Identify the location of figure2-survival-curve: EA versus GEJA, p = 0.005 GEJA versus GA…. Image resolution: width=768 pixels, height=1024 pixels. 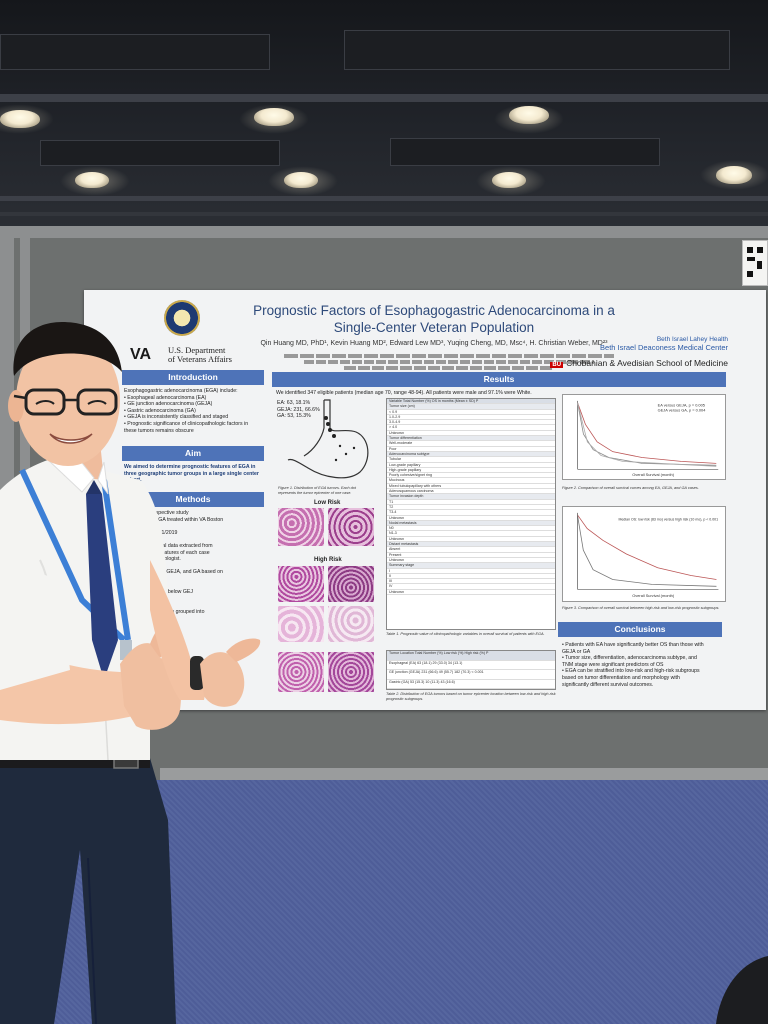
(644, 437).